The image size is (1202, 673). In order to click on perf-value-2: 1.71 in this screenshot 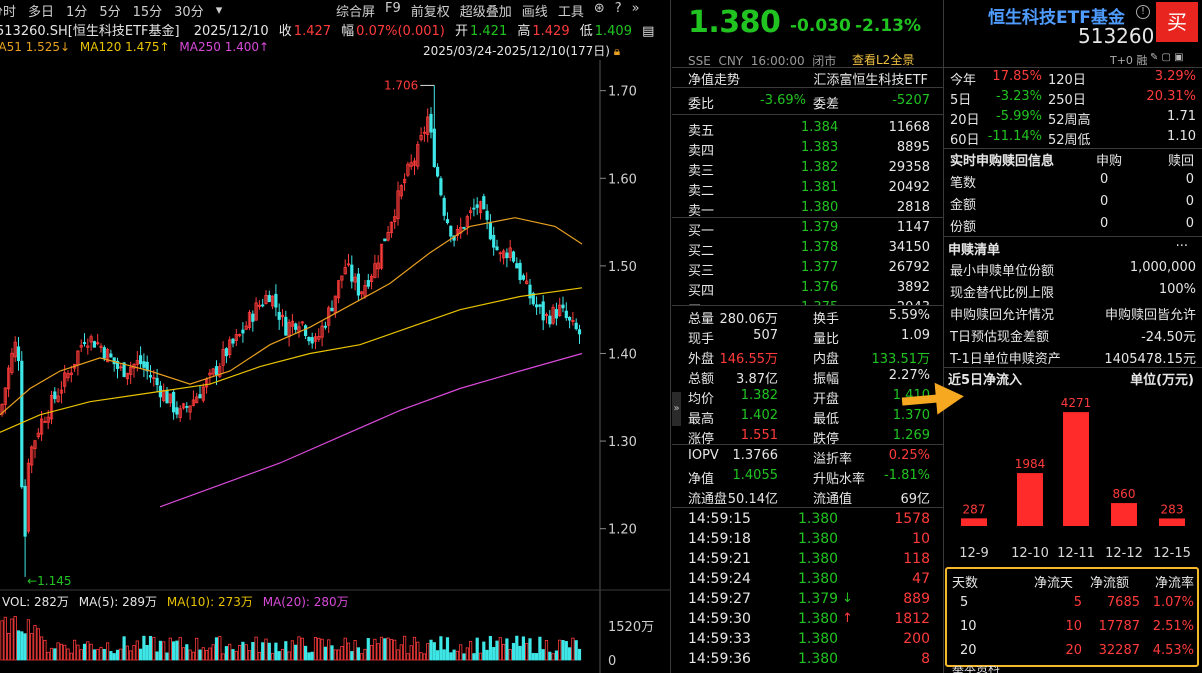, I will do `click(1181, 116)`.